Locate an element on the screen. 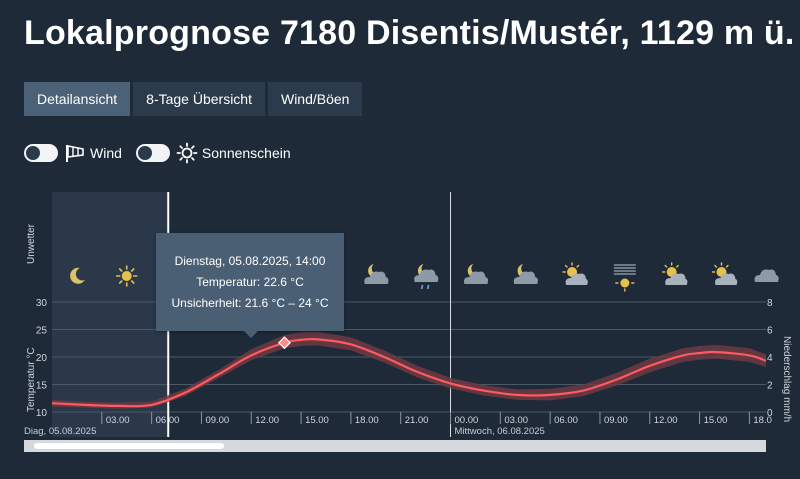 This screenshot has width=800, height=479. chart-series-layer is located at coordinates (409, 370).